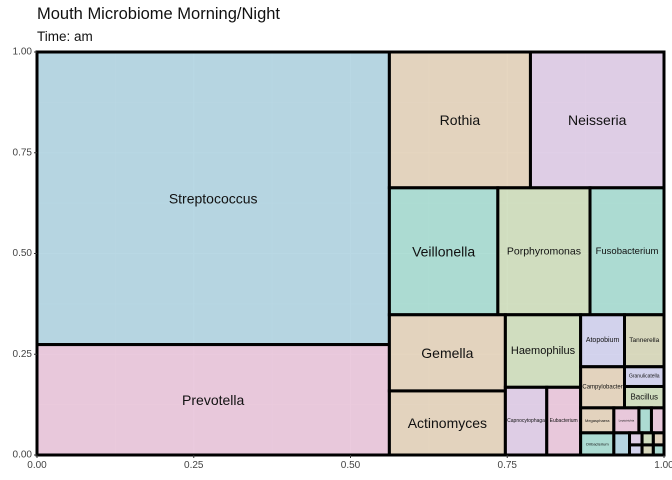 The width and height of the screenshot is (672, 480). I want to click on y-tick-label: 0.75, so click(23, 152).